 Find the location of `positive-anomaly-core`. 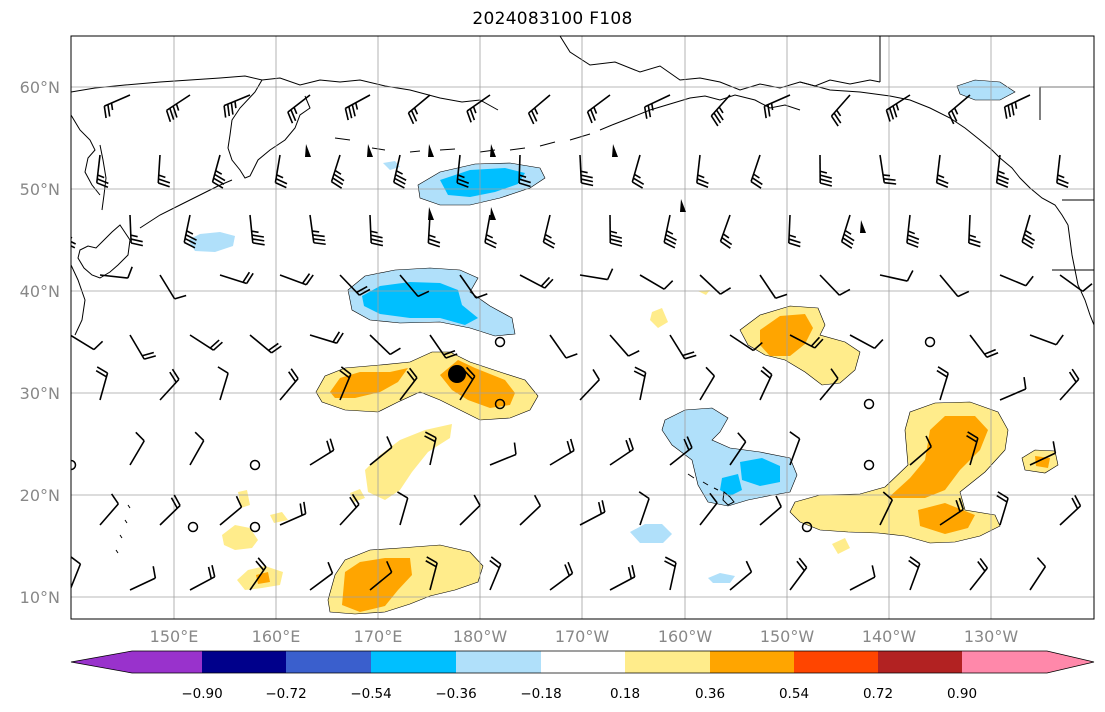

positive-anomaly-core is located at coordinates (938, 457).